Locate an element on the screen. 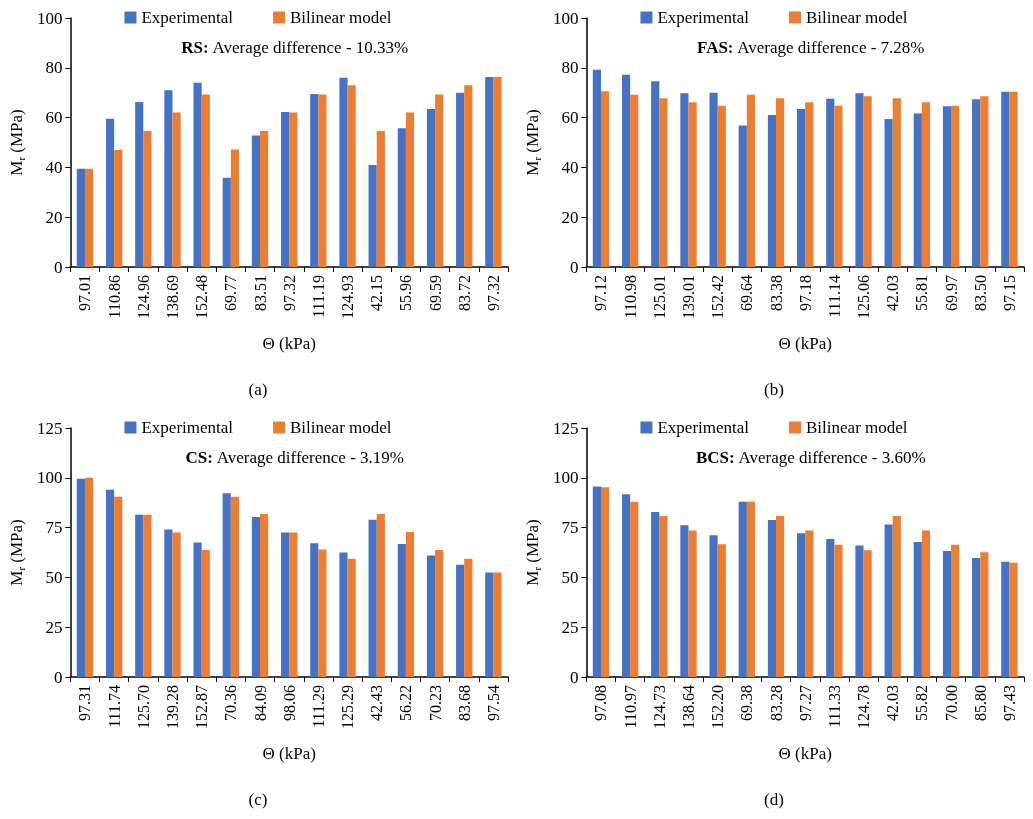  x-tick-label: 125.06 is located at coordinates (864, 297).